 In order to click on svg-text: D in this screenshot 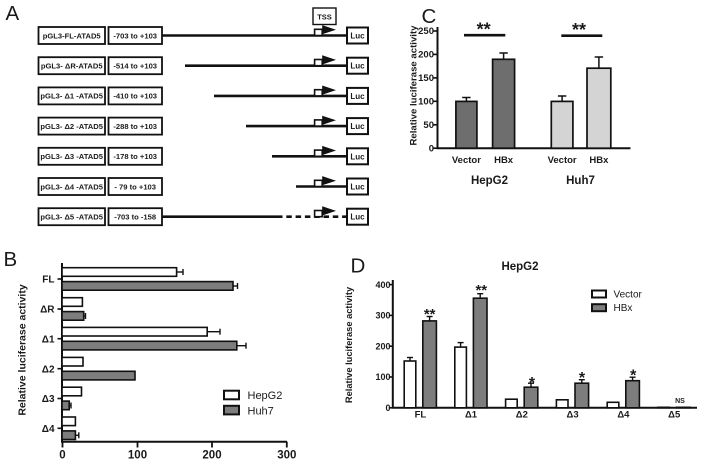, I will do `click(358, 266)`.